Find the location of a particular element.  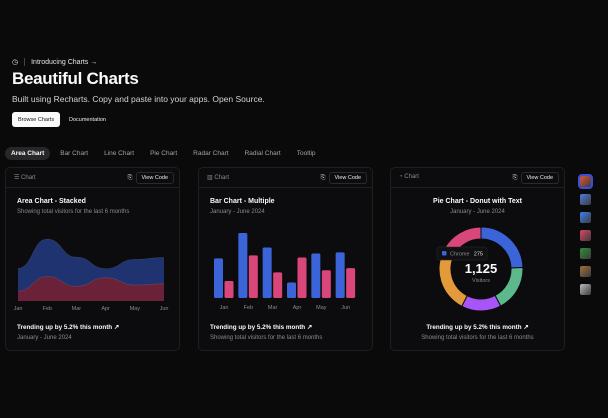

tab-radial-chart: Radial Chart is located at coordinates (262, 153).